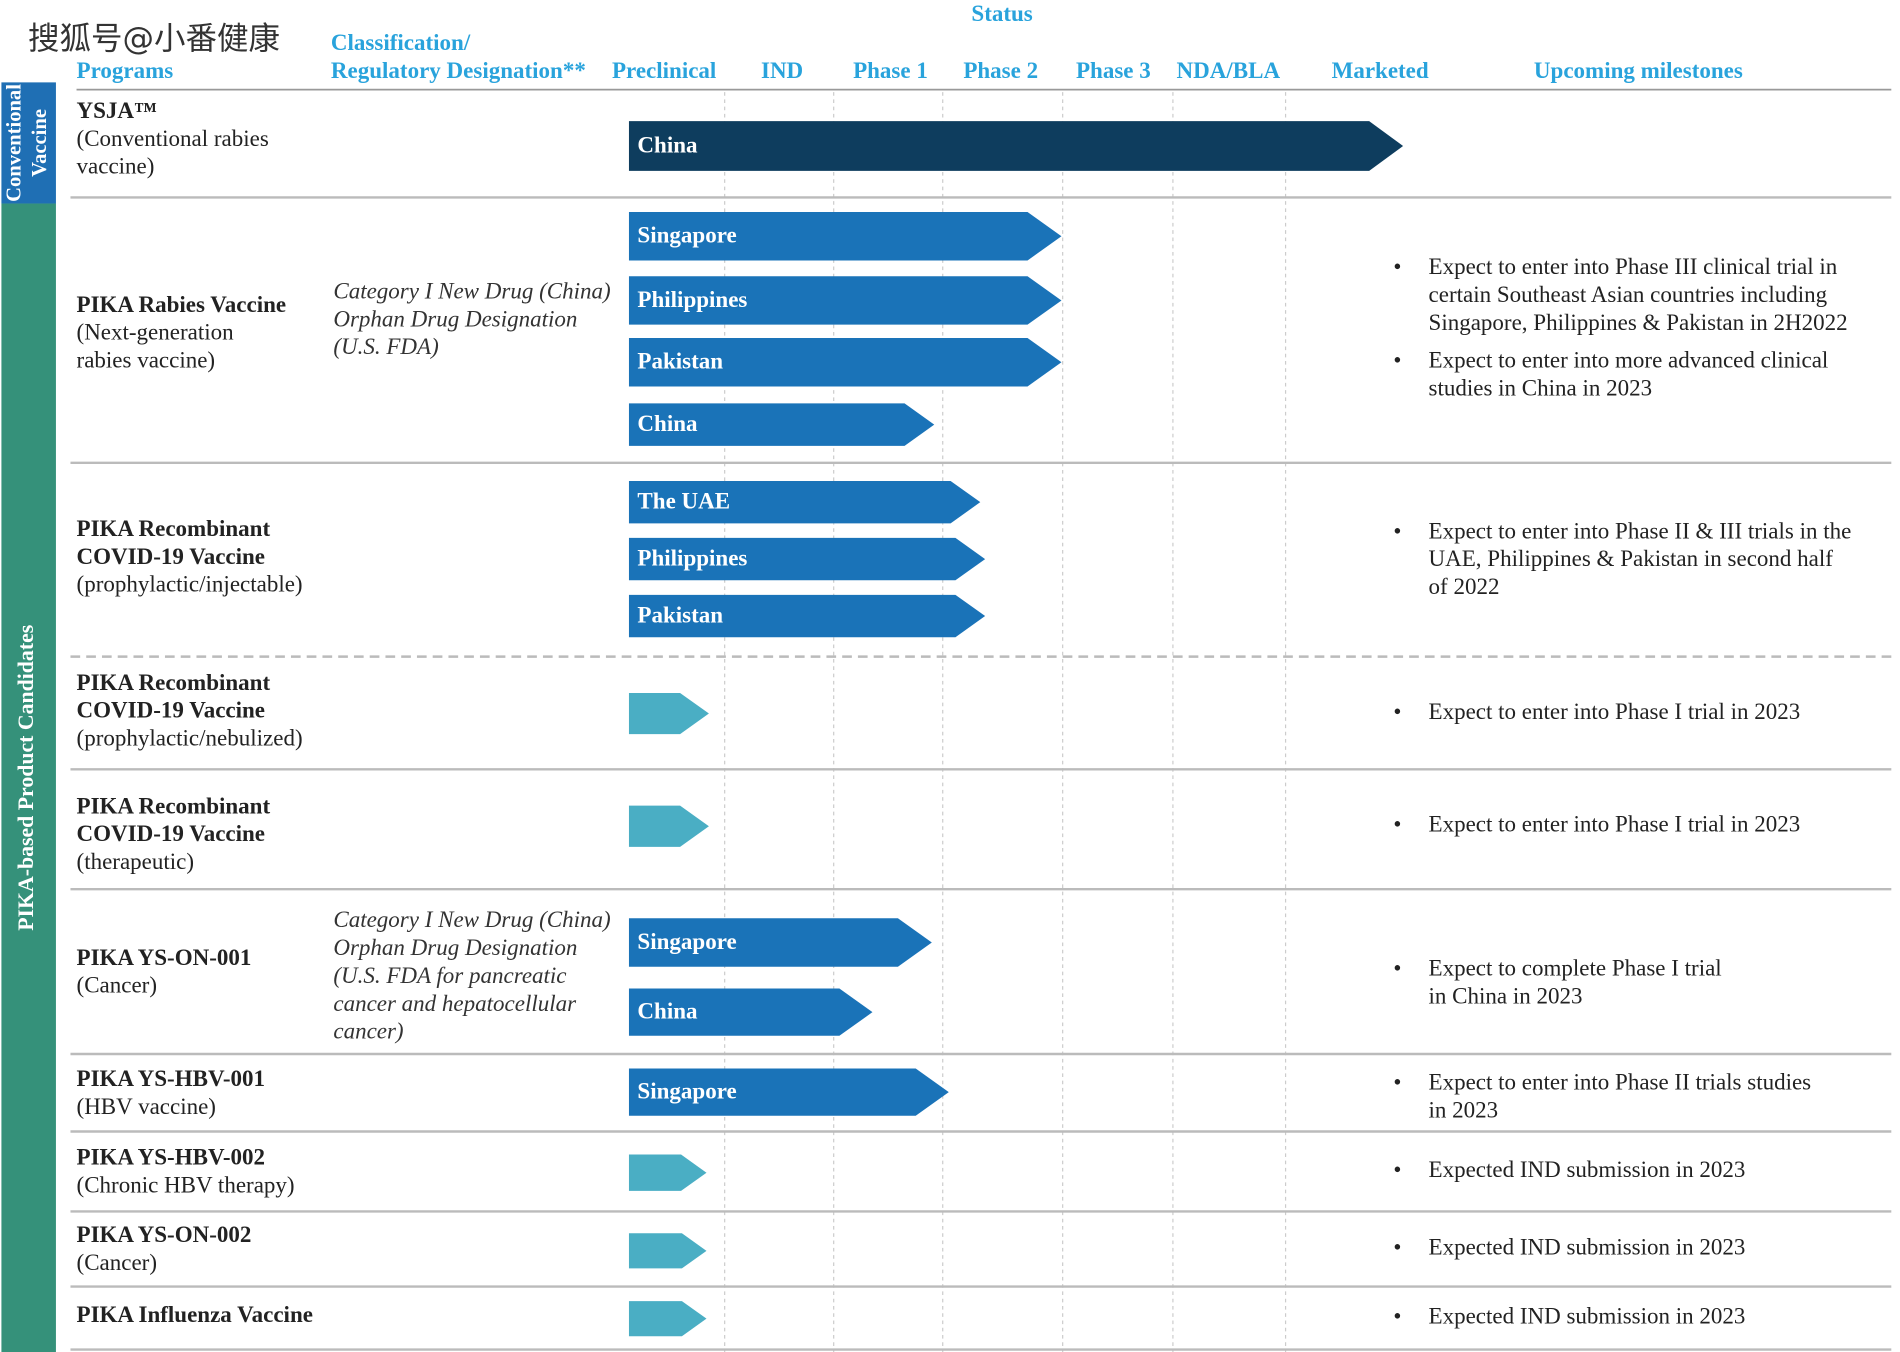  I want to click on classification: (U.S. FDA), so click(385, 346).